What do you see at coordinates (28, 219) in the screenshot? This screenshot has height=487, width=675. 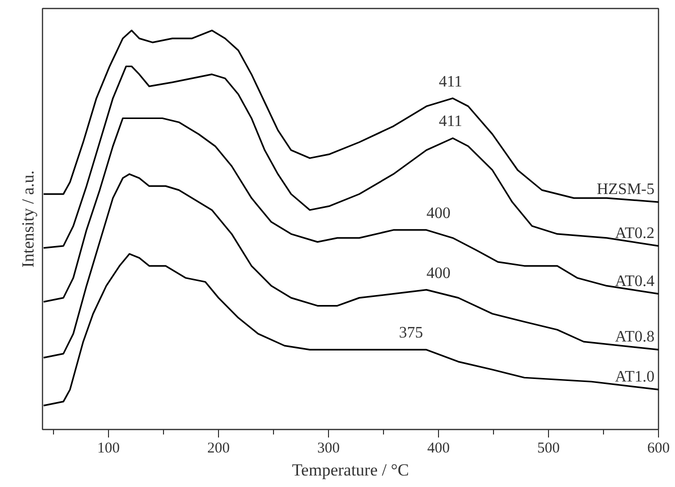 I see `y-axis-title: Intensity / a.u.` at bounding box center [28, 219].